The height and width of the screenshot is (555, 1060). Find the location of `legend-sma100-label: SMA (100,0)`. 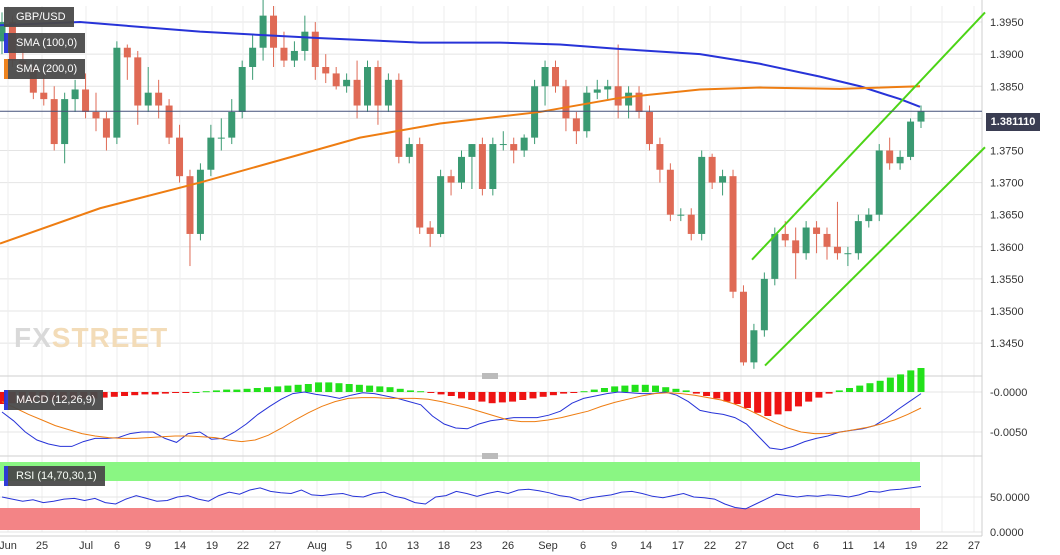

legend-sma100-label: SMA (100,0) is located at coordinates (47, 43).